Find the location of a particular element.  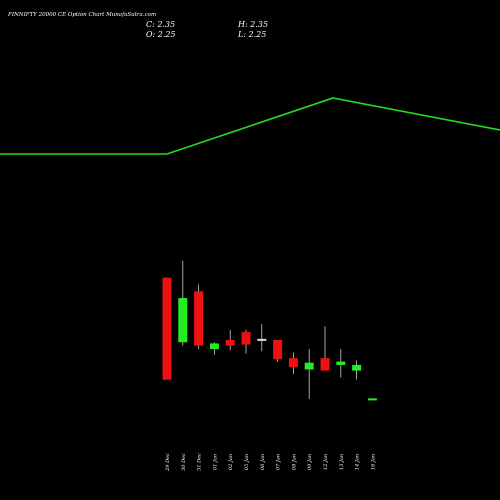

strike-trend-line is located at coordinates (250, 126).